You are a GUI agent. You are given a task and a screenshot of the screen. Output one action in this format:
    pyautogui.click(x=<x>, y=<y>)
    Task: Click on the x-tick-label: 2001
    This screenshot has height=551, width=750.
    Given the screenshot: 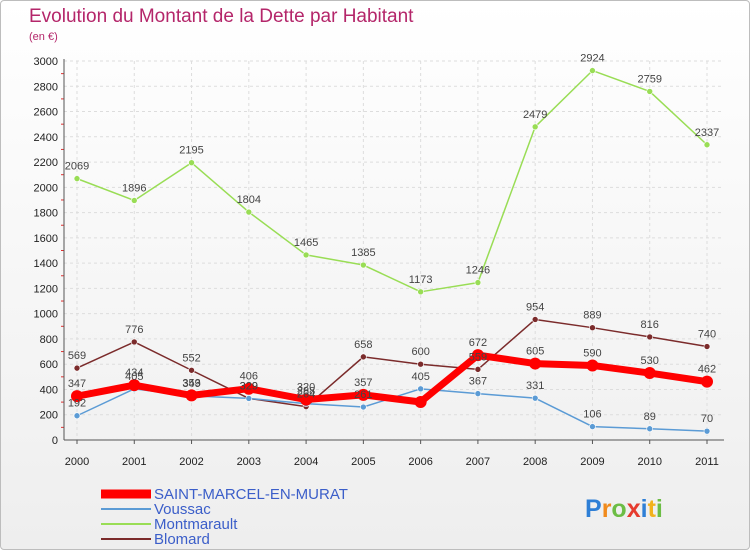 What is the action you would take?
    pyautogui.click(x=134, y=462)
    